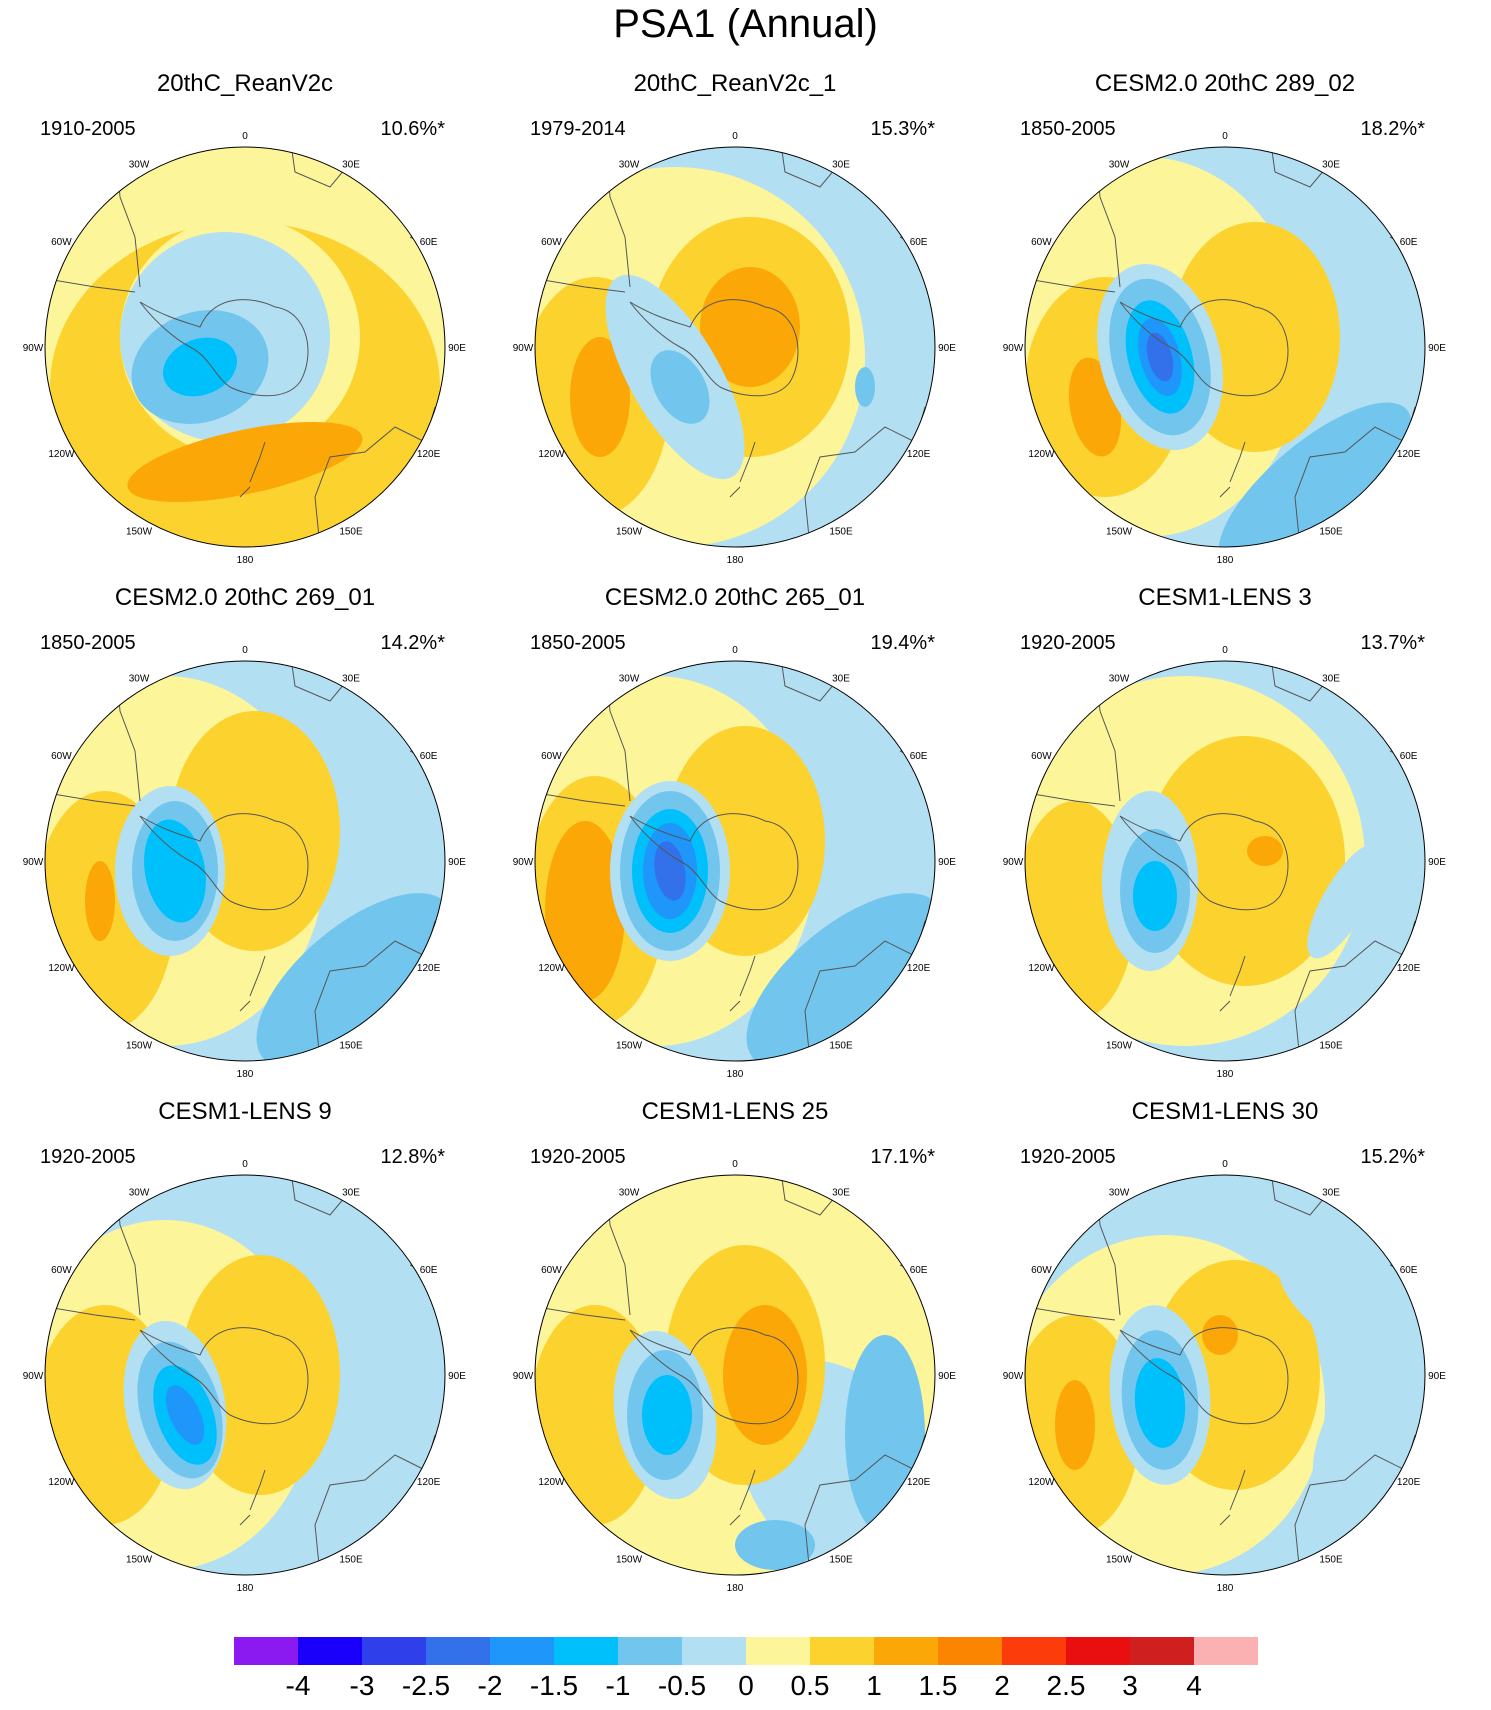 Image resolution: width=1491 pixels, height=1710 pixels. I want to click on longitude-label: 150E, so click(351, 1046).